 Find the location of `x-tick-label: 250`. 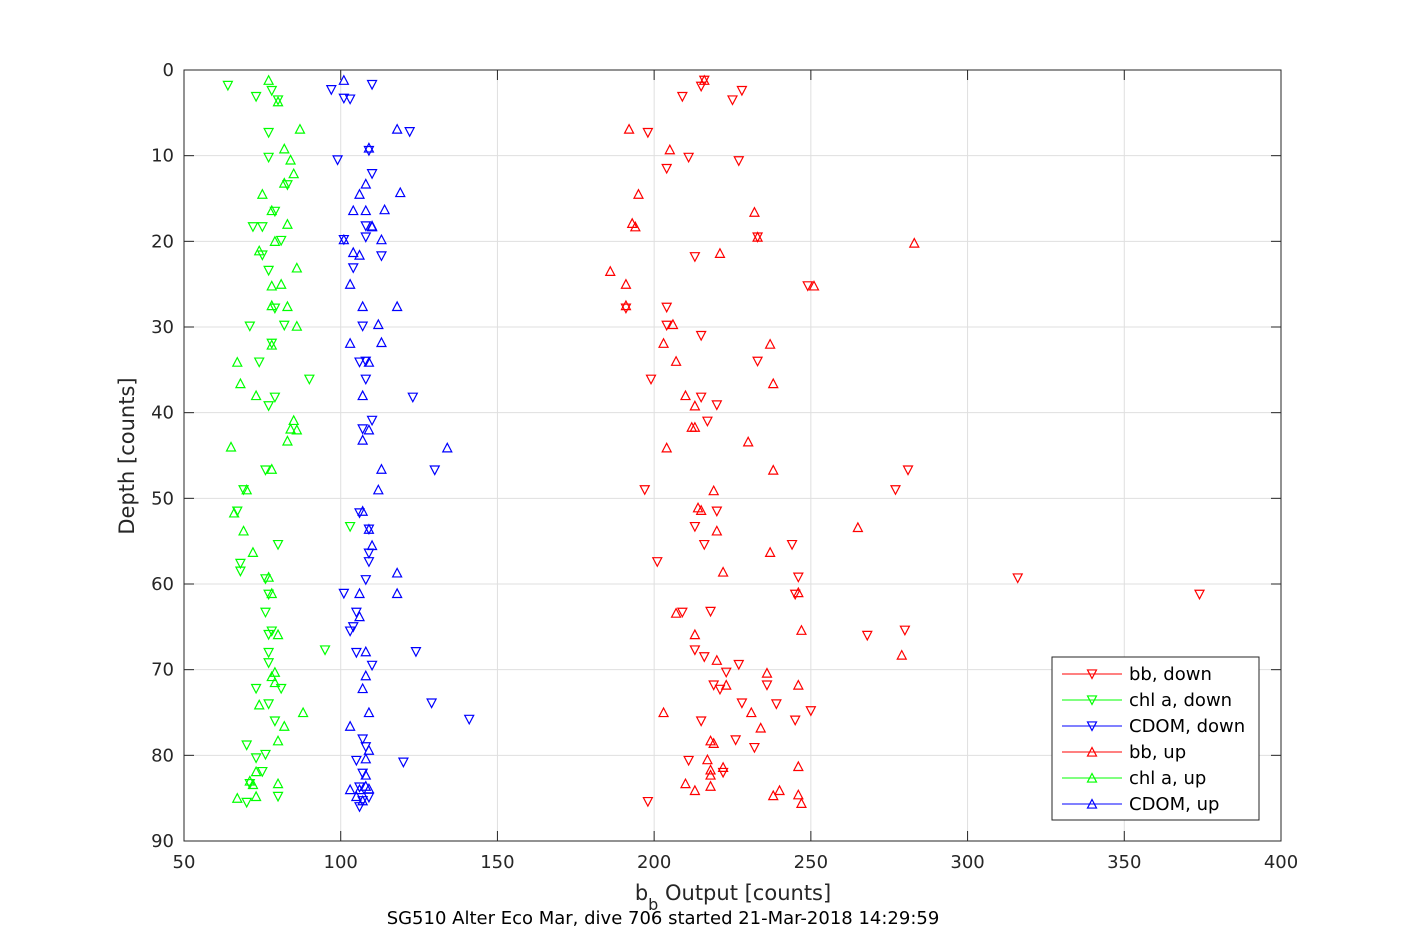

x-tick-label: 250 is located at coordinates (811, 862).